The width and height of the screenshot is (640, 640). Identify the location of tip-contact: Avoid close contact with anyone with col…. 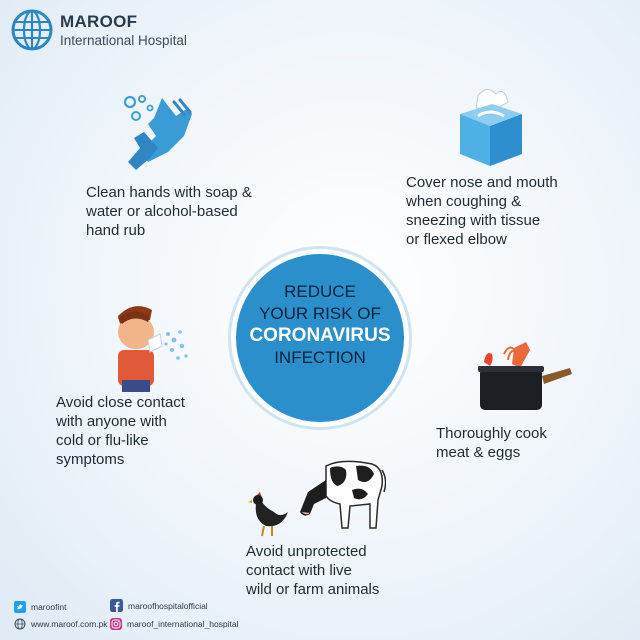
(120, 431).